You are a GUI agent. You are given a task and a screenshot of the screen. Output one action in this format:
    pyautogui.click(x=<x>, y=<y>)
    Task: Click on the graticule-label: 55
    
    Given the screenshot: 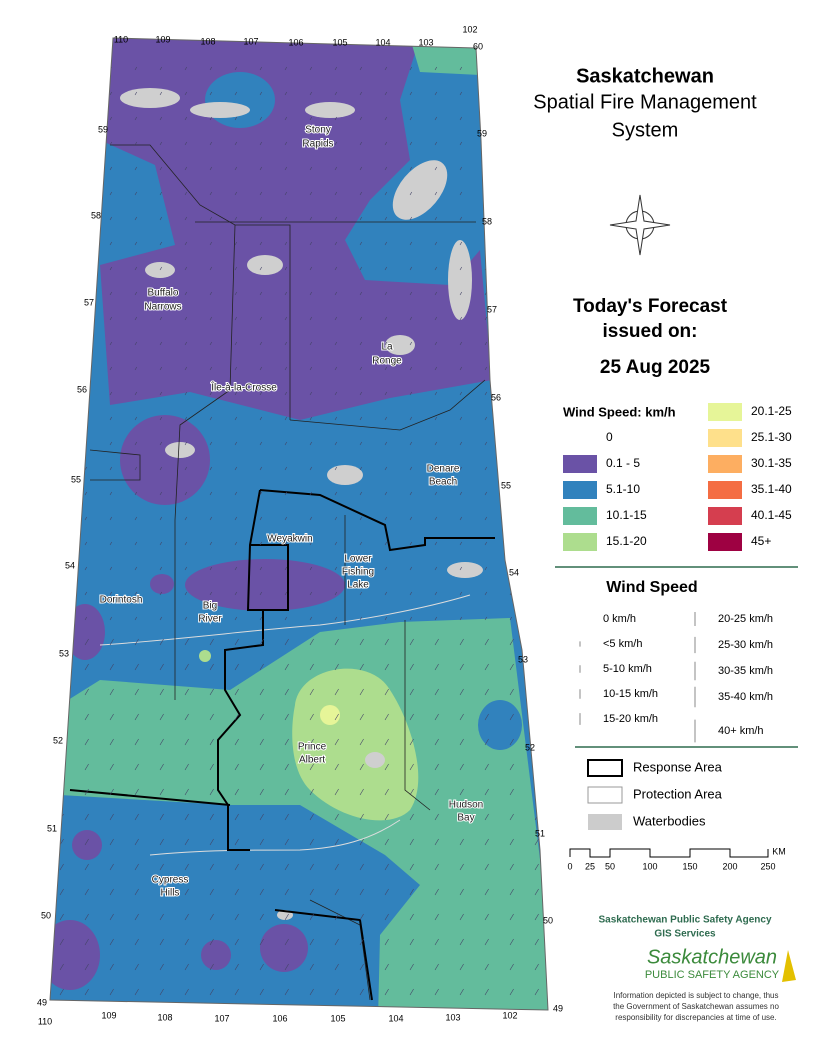 What is the action you would take?
    pyautogui.click(x=76, y=479)
    